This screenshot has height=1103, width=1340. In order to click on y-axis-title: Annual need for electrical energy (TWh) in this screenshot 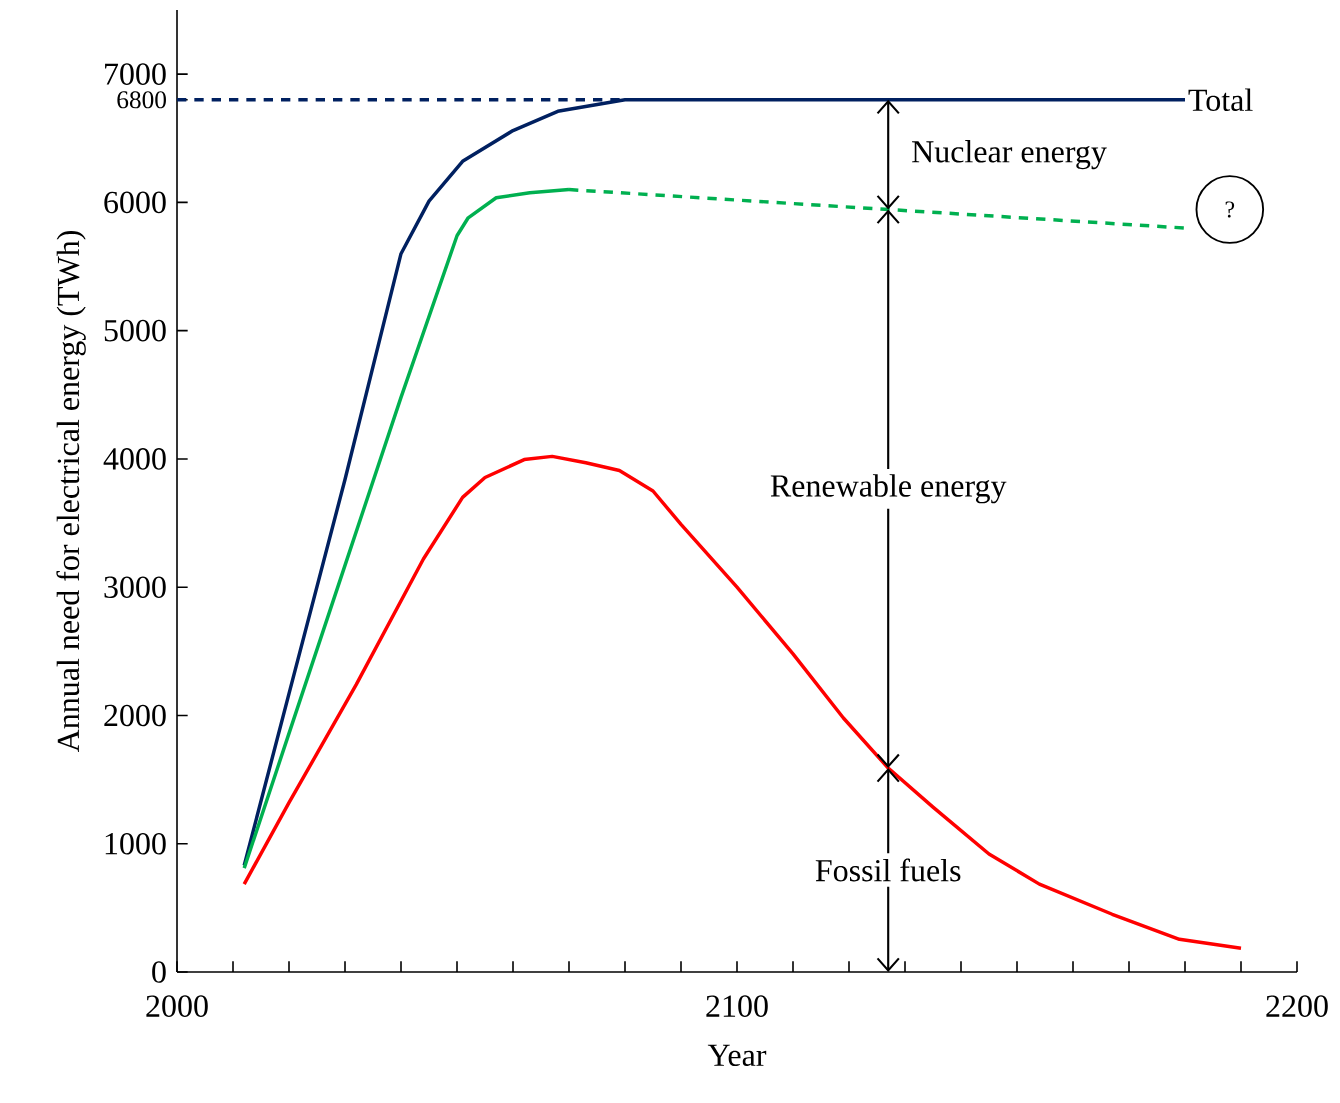, I will do `click(71, 492)`.